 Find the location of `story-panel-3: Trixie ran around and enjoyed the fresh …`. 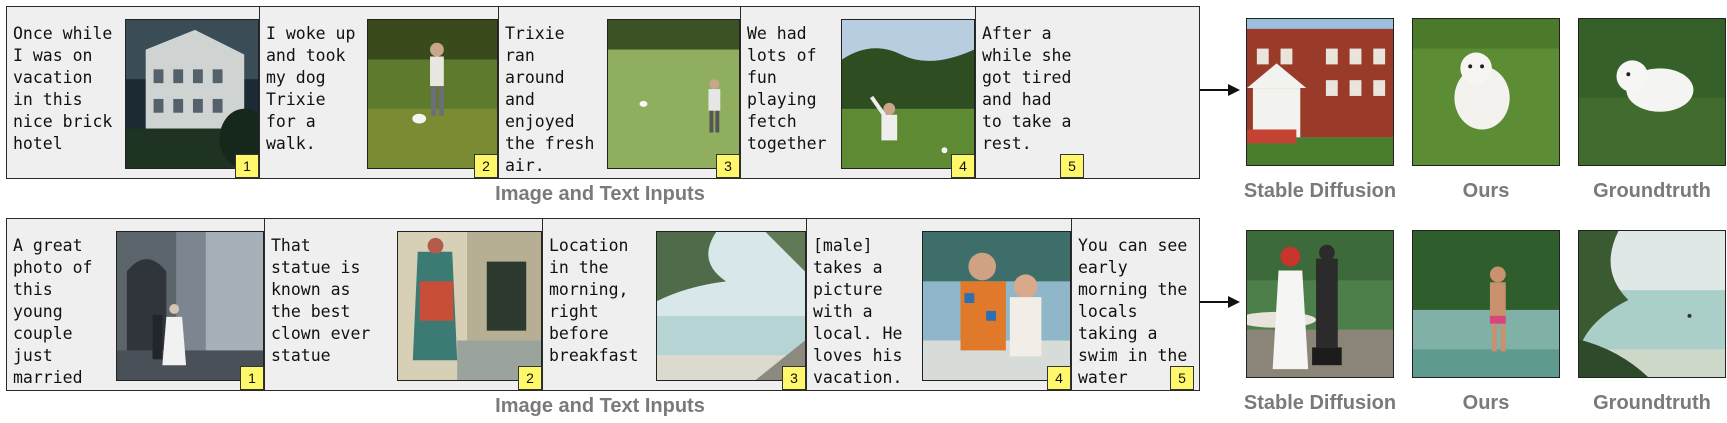

story-panel-3: Trixie ran around and enjoyed the fresh … is located at coordinates (619, 92).